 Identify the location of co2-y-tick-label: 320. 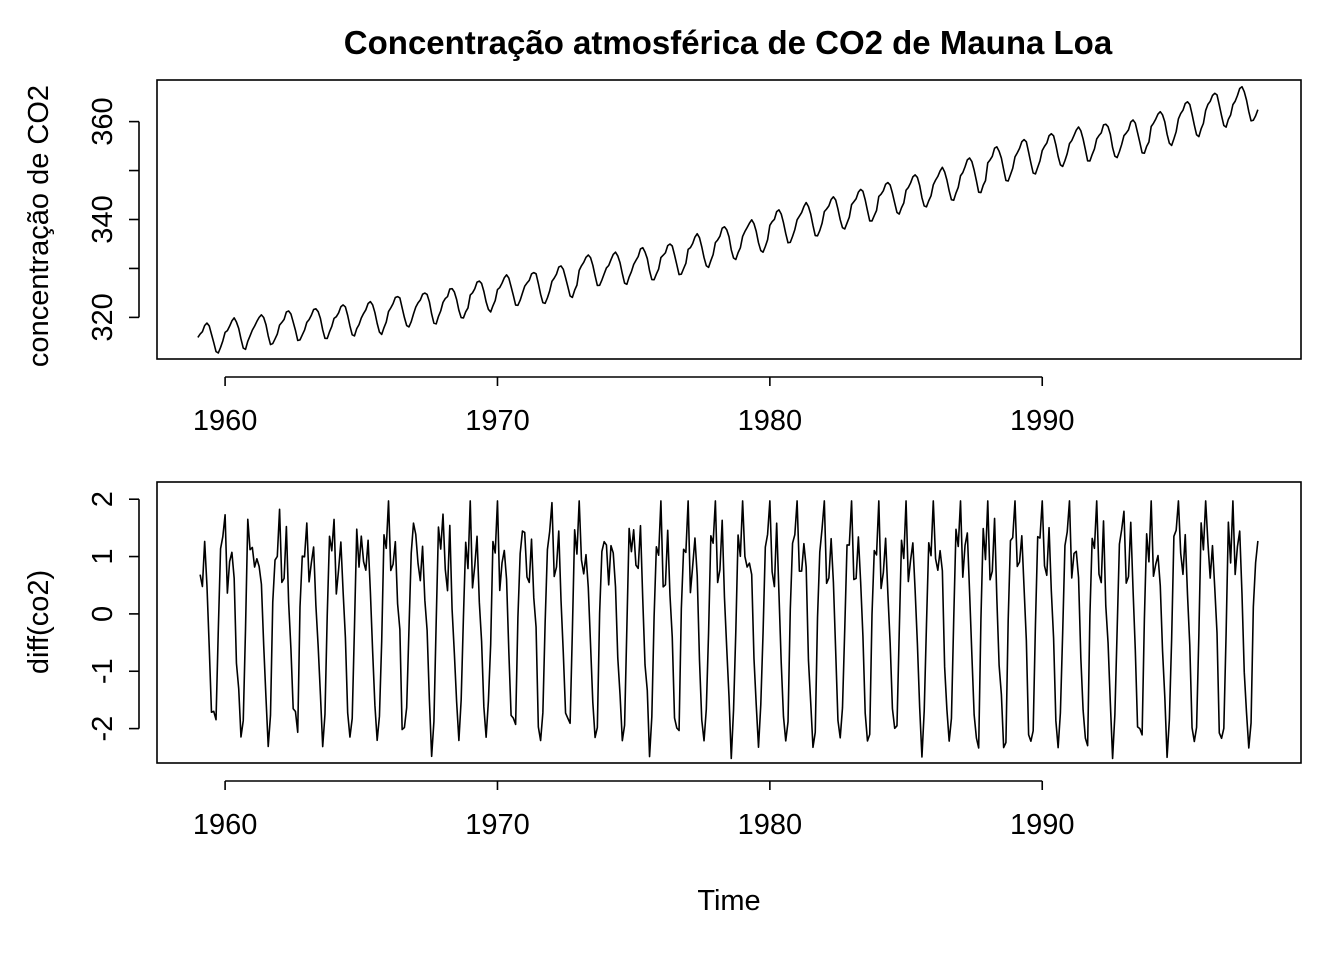
(103, 317).